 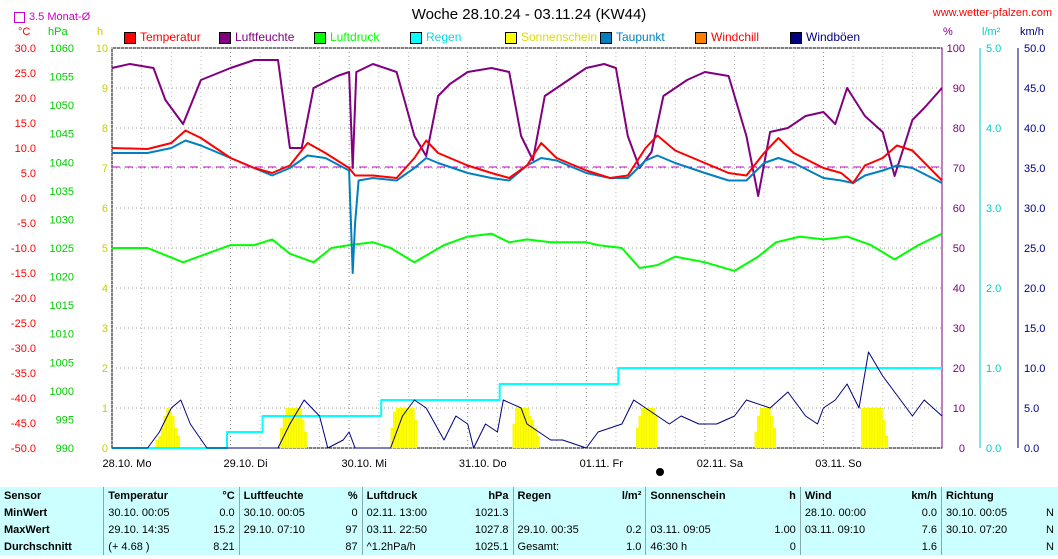 What do you see at coordinates (491, 529) in the screenshot?
I see `stats-cell: 1027.8` at bounding box center [491, 529].